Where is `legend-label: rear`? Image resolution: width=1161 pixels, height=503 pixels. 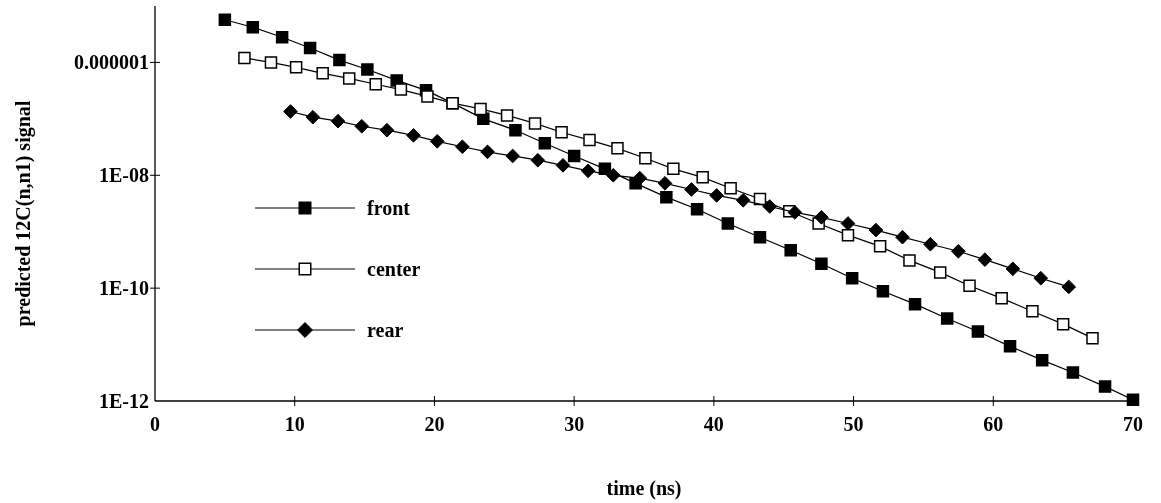
legend-label: rear is located at coordinates (385, 330).